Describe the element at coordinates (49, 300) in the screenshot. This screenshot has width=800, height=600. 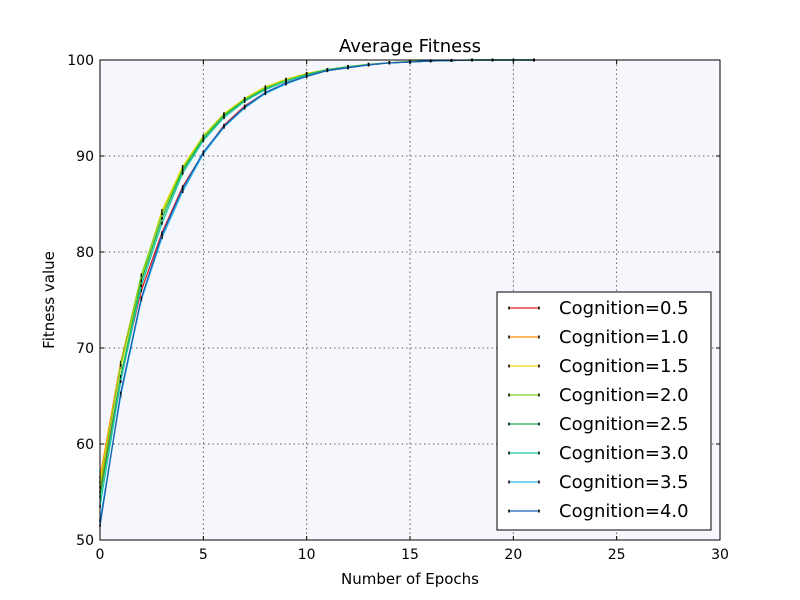
I see `y-axis-label: Fitness value` at that location.